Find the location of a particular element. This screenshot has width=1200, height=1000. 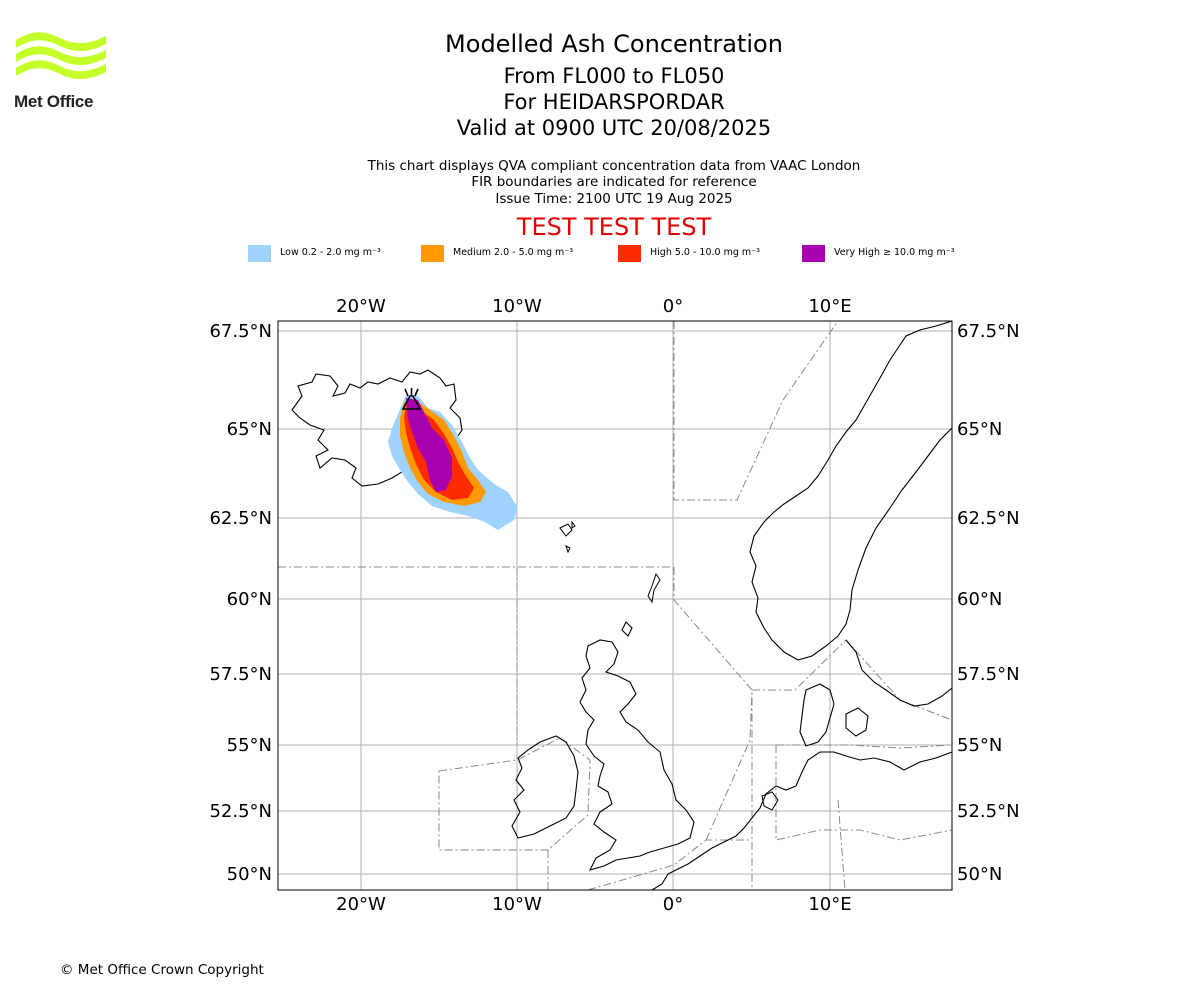

ireland-coastline is located at coordinates (545, 787).